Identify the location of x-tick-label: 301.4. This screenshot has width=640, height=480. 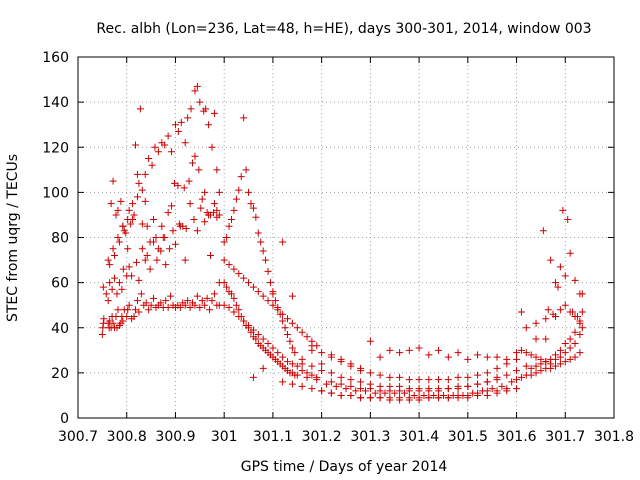
(419, 437).